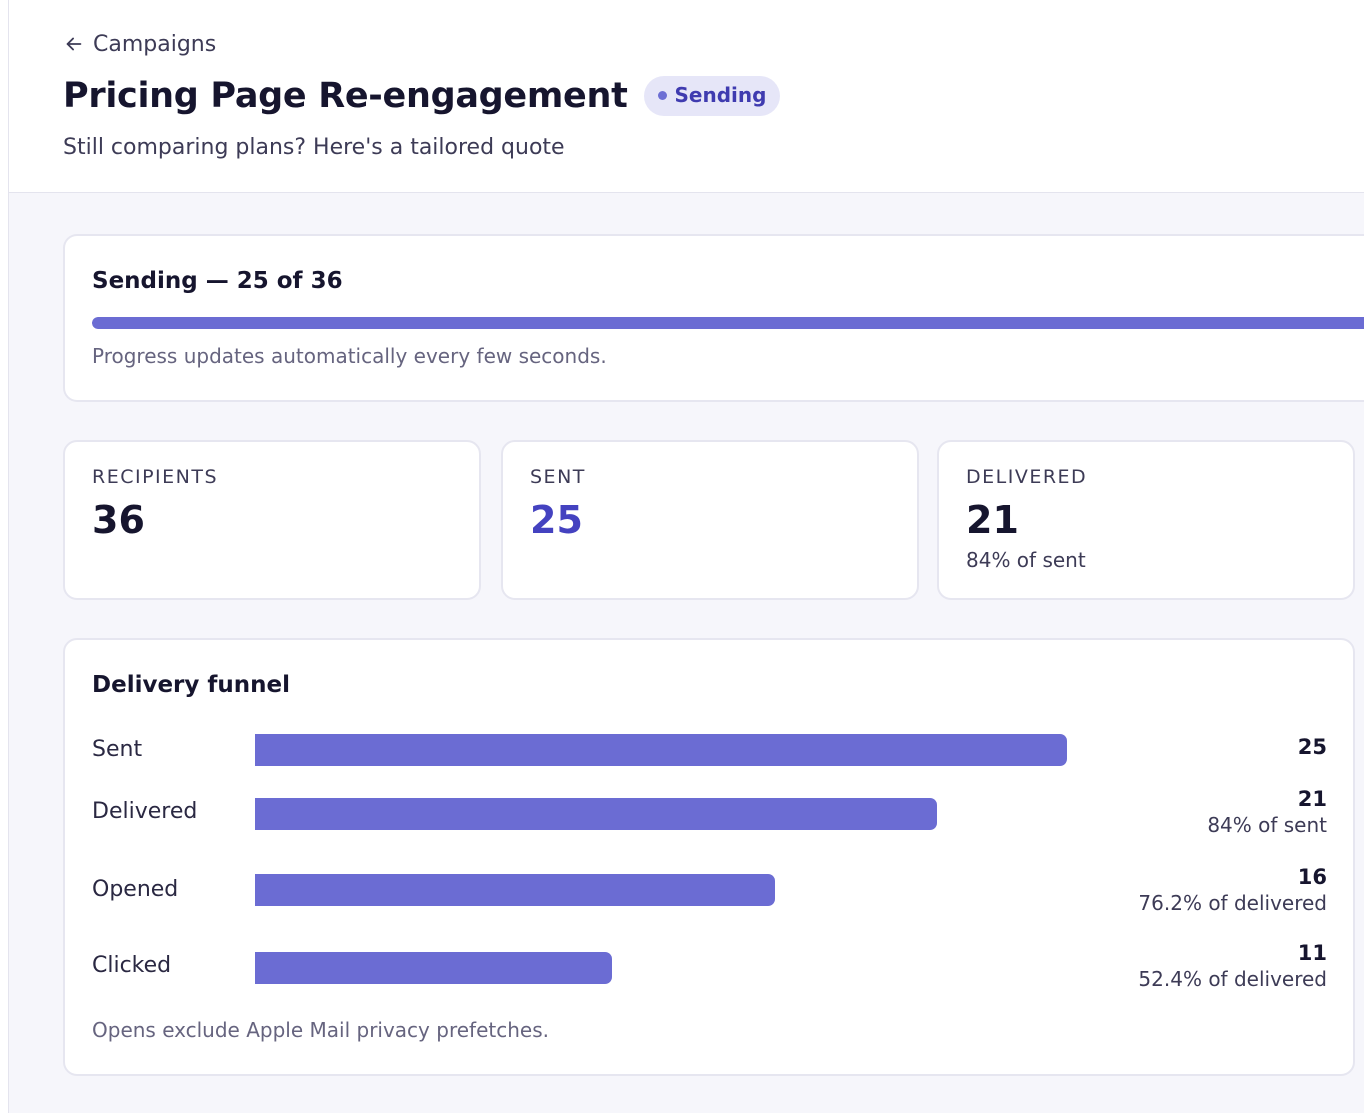 Image resolution: width=1364 pixels, height=1113 pixels. Describe the element at coordinates (117, 749) in the screenshot. I see `funnel-row-label: Sent` at that location.